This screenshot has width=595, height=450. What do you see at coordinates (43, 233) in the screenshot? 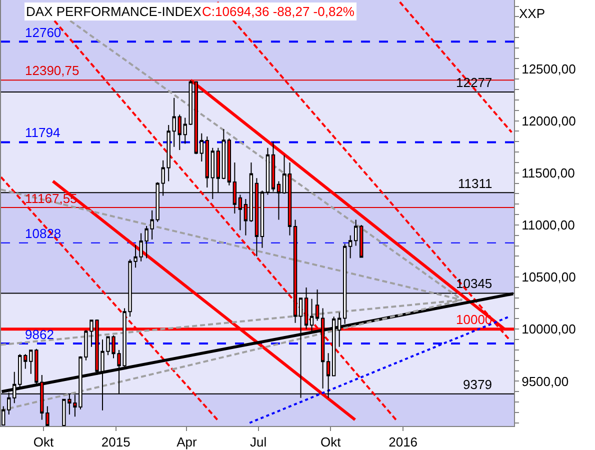
I see `ref-line-label: 10828` at bounding box center [43, 233].